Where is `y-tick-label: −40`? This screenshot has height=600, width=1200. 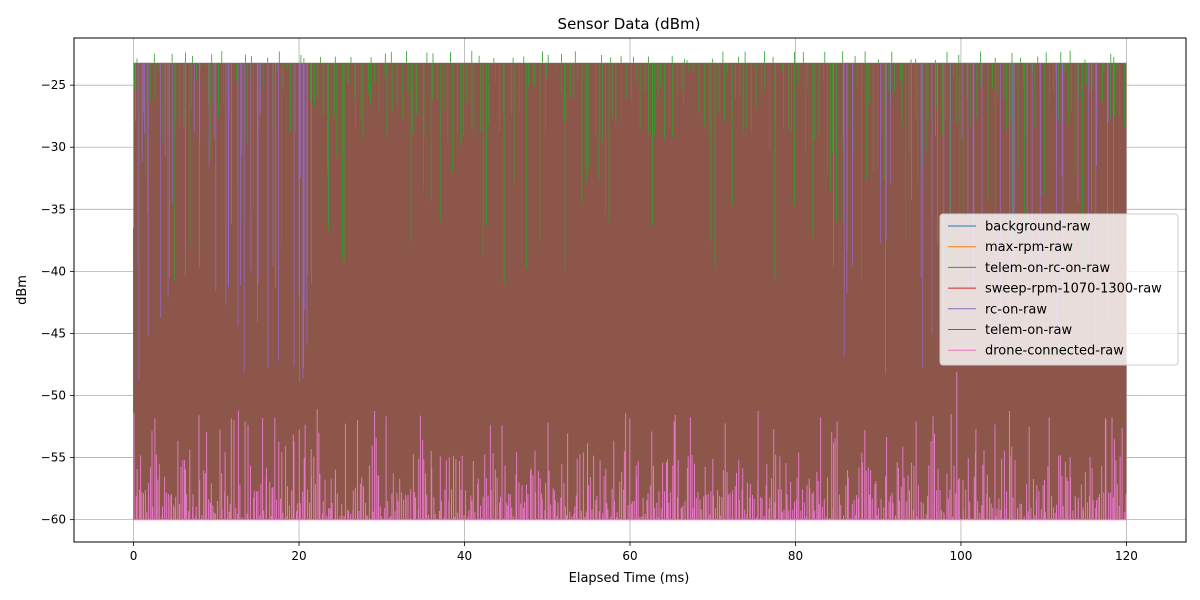
y-tick-label: −40 is located at coordinates (53, 271).